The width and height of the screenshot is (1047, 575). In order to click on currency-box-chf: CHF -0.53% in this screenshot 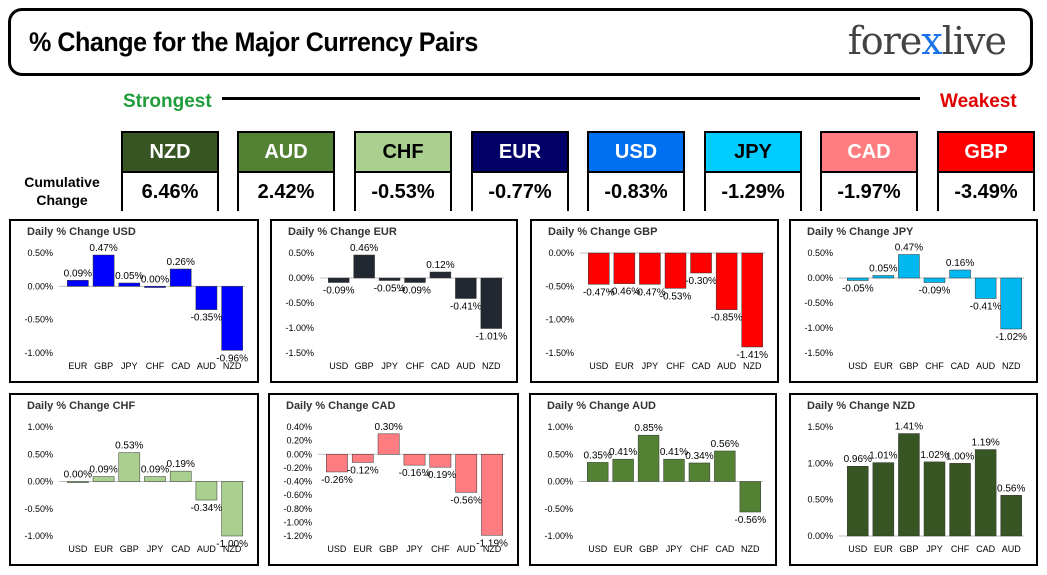, I will do `click(403, 171)`.